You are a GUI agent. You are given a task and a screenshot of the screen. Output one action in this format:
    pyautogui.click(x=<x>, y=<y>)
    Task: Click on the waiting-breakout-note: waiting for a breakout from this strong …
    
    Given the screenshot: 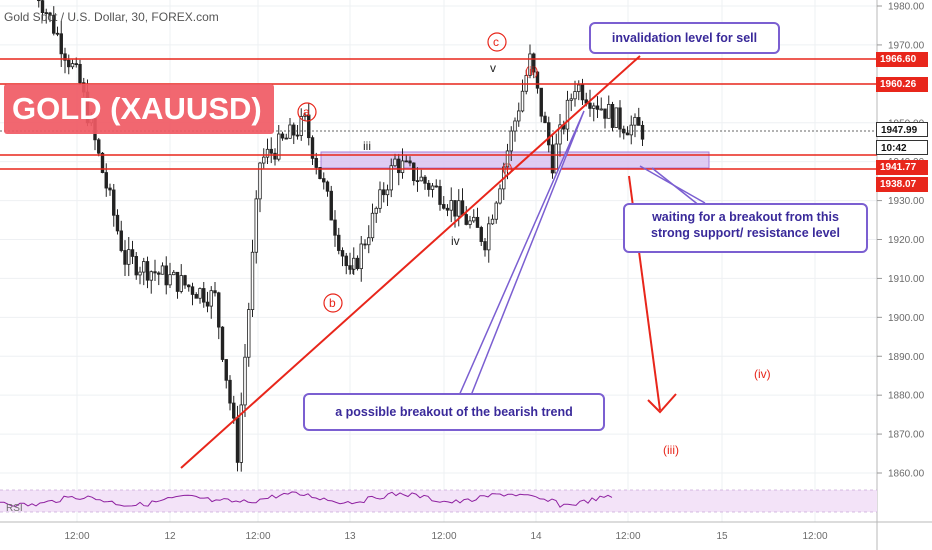 What is the action you would take?
    pyautogui.click(x=745, y=228)
    